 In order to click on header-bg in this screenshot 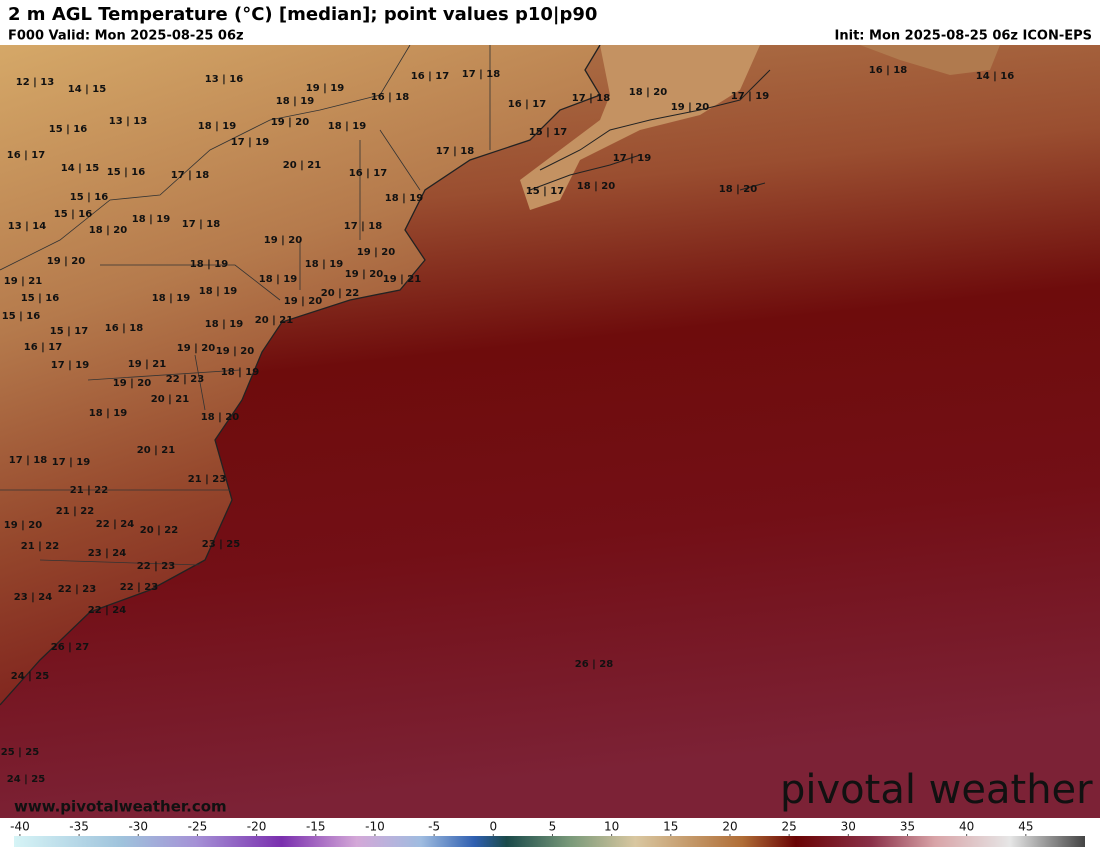, I will do `click(550, 22)`.